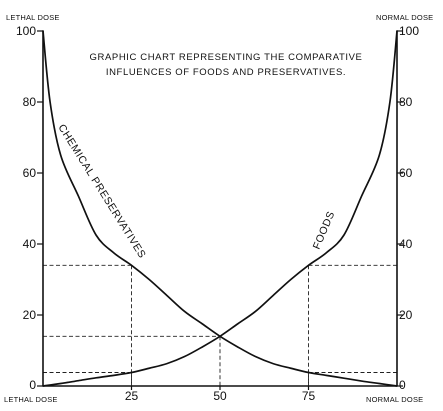  What do you see at coordinates (33, 17) in the screenshot?
I see `corner-label-top-left: LETHAL DOSE` at bounding box center [33, 17].